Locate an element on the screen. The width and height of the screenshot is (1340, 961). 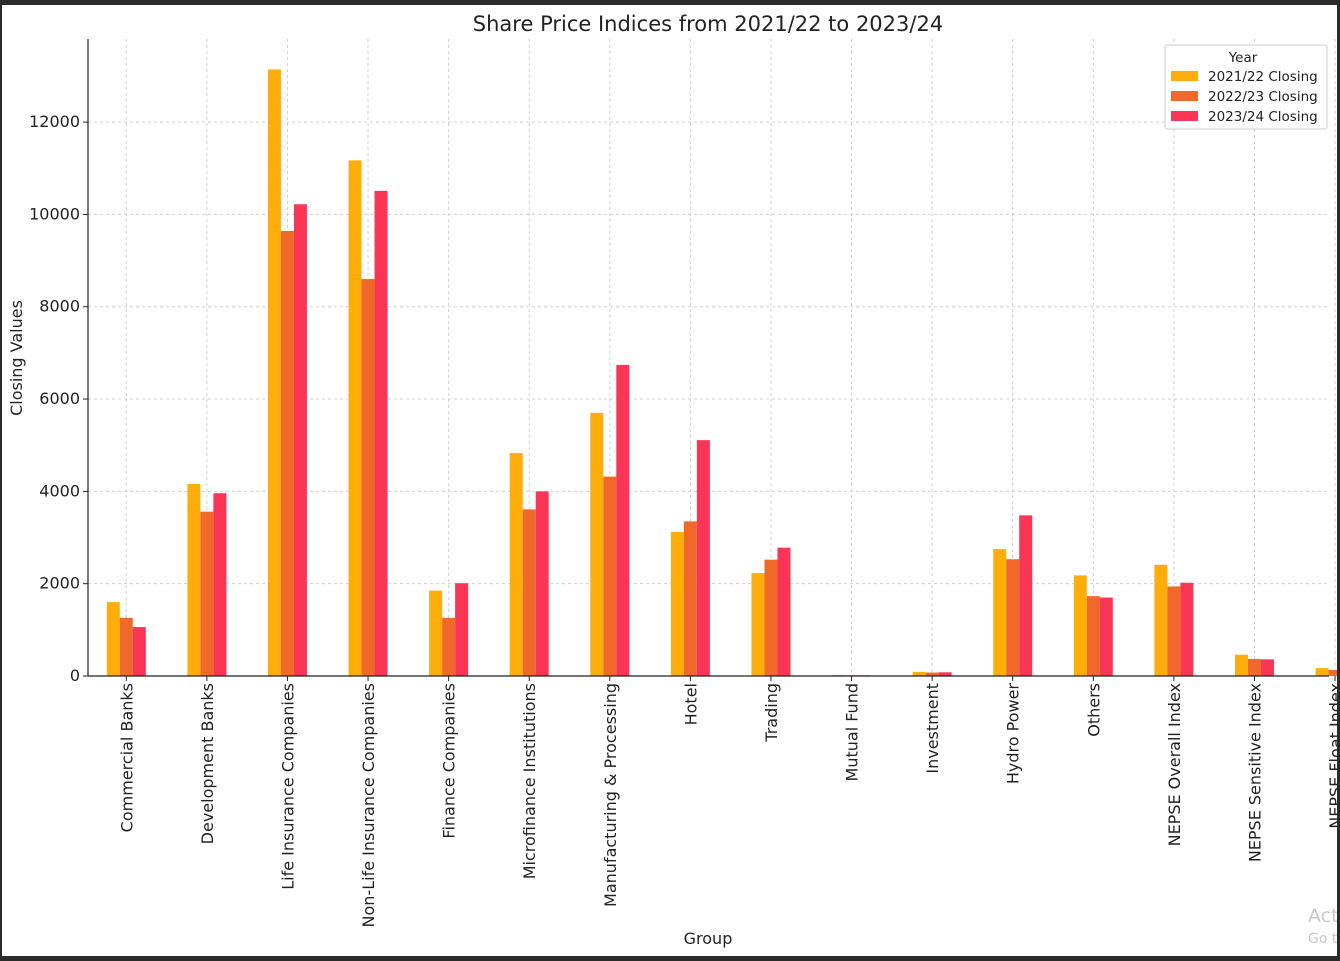
y-axis-label: Closing Values is located at coordinates (16, 358).